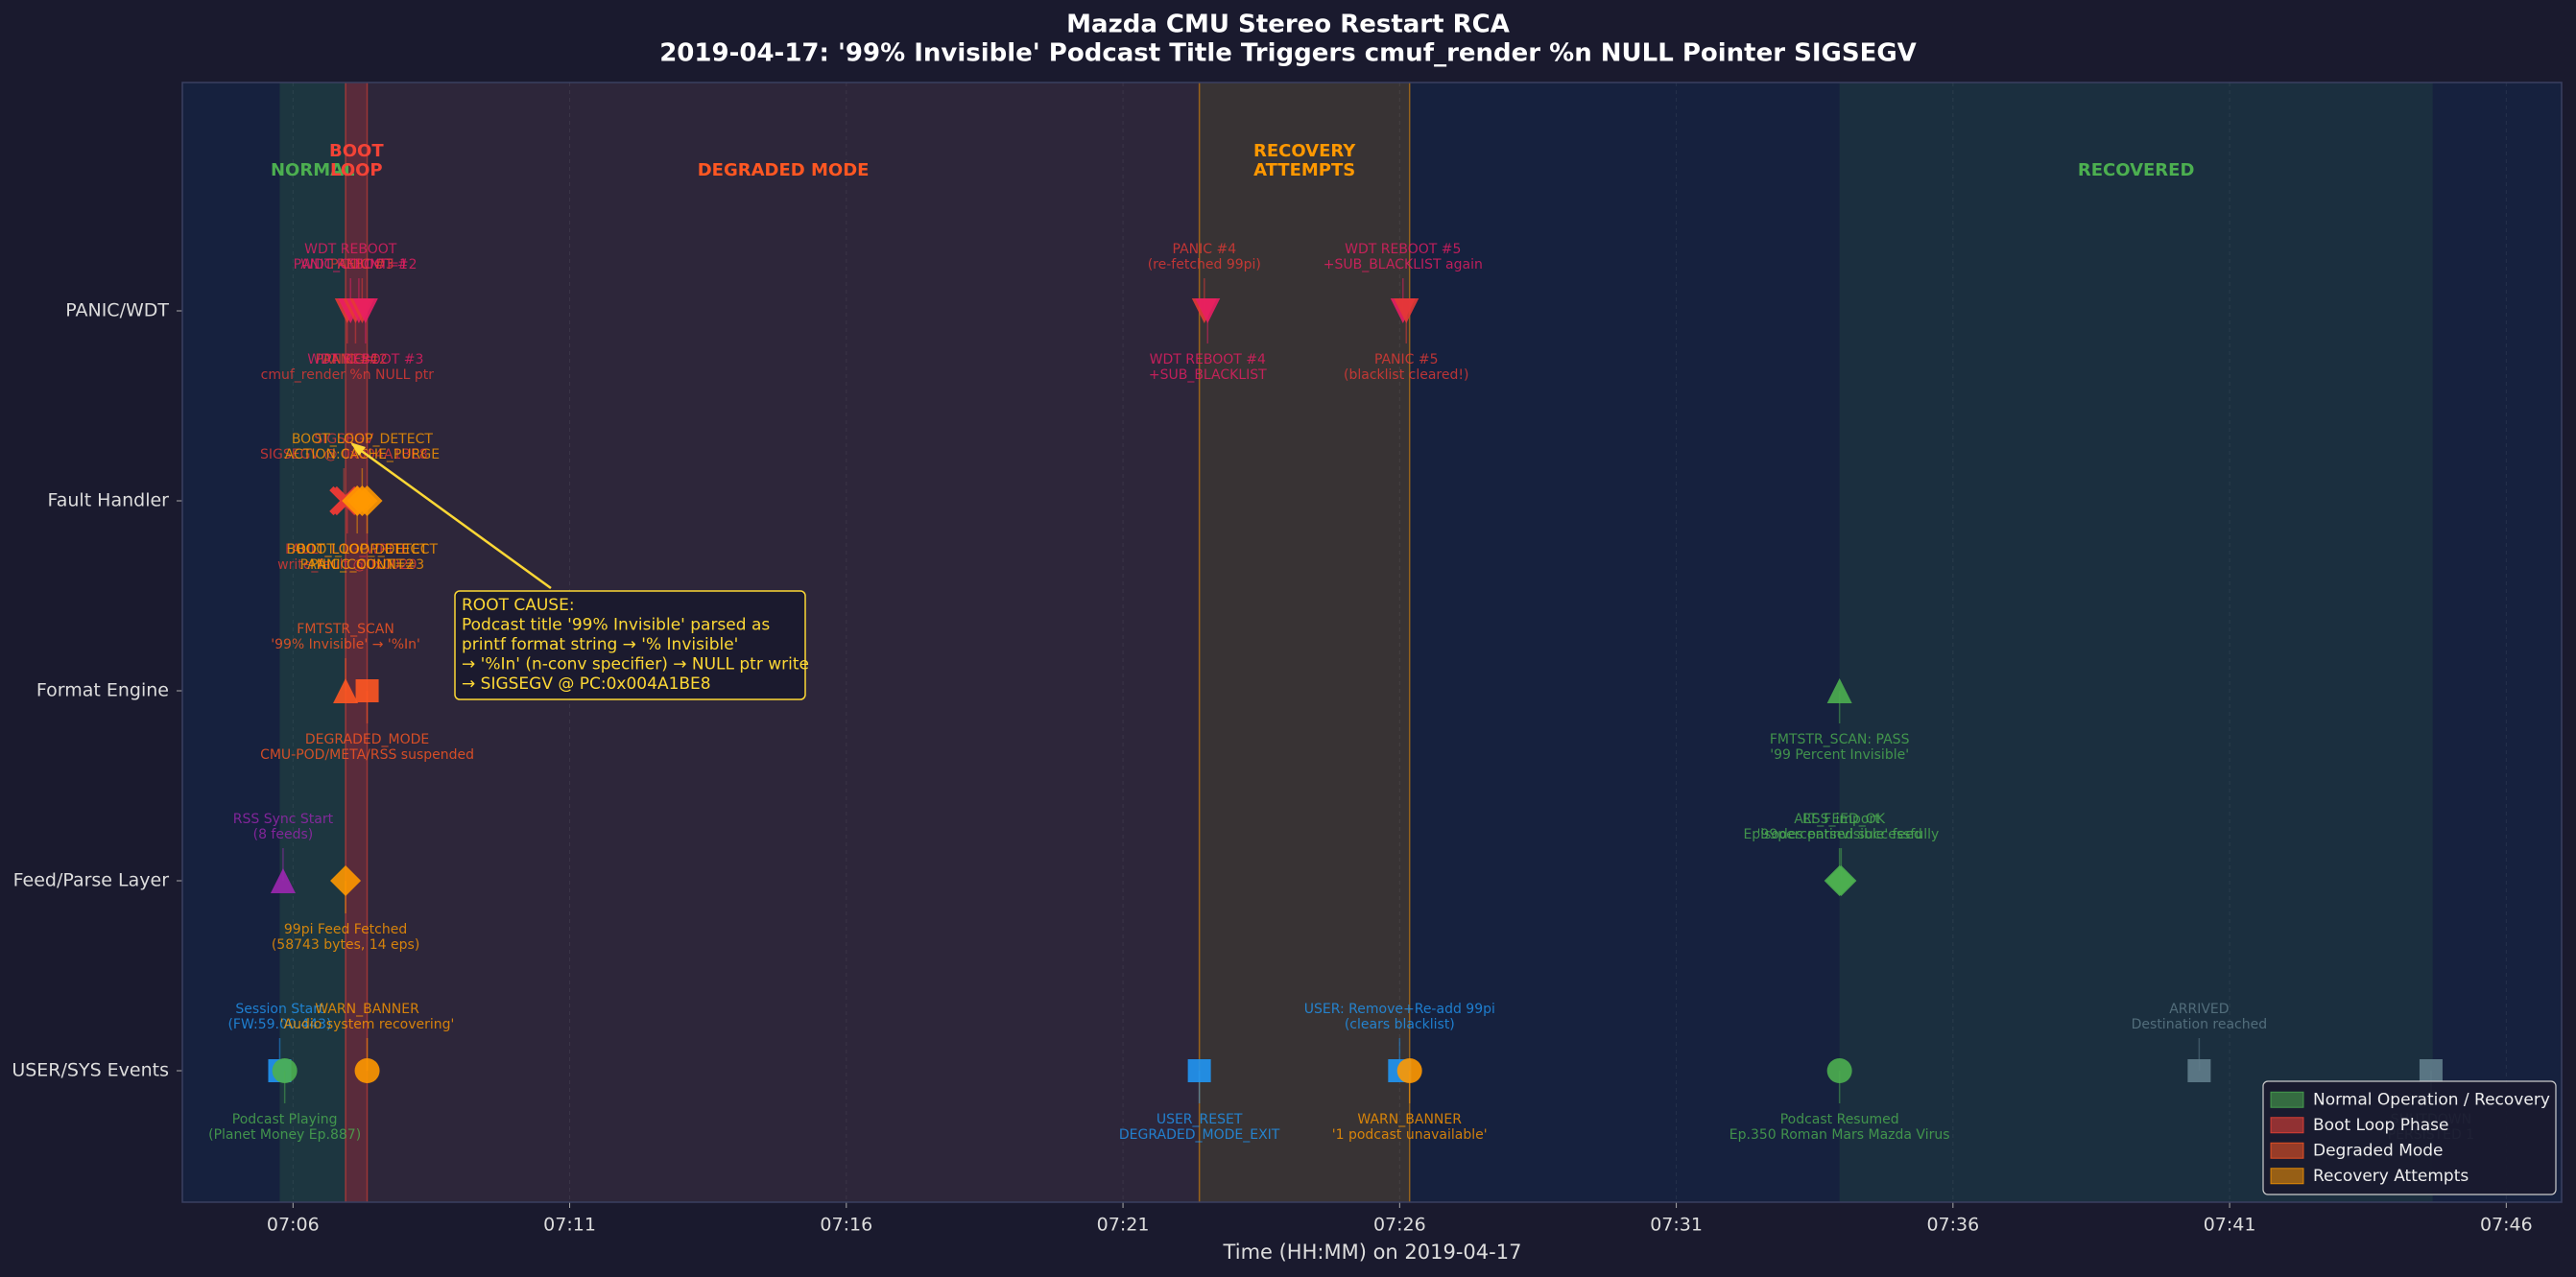 This screenshot has height=1277, width=2576. Describe the element at coordinates (285, 1119) in the screenshot. I see `event-label: Podcast Playing` at that location.